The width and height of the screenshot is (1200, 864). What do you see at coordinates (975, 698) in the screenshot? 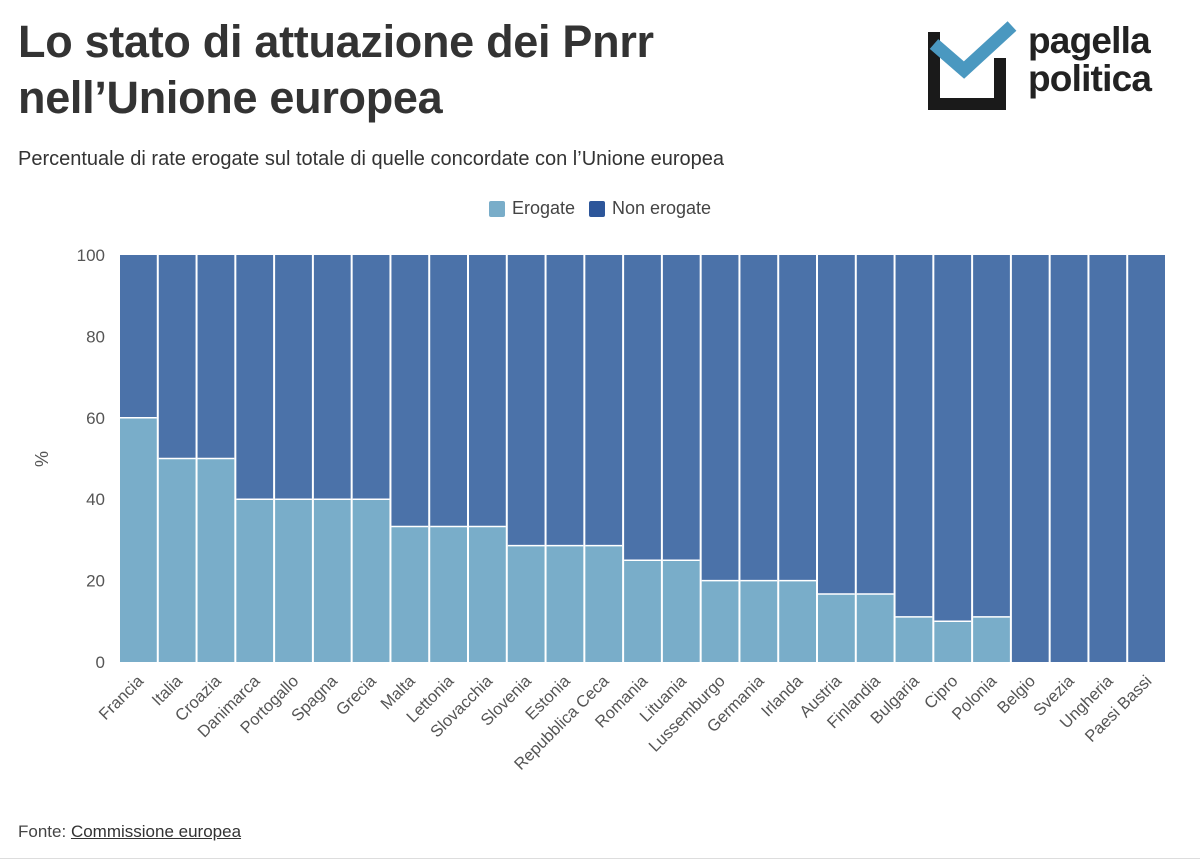
I see `x-tick-label: Polonia` at bounding box center [975, 698].